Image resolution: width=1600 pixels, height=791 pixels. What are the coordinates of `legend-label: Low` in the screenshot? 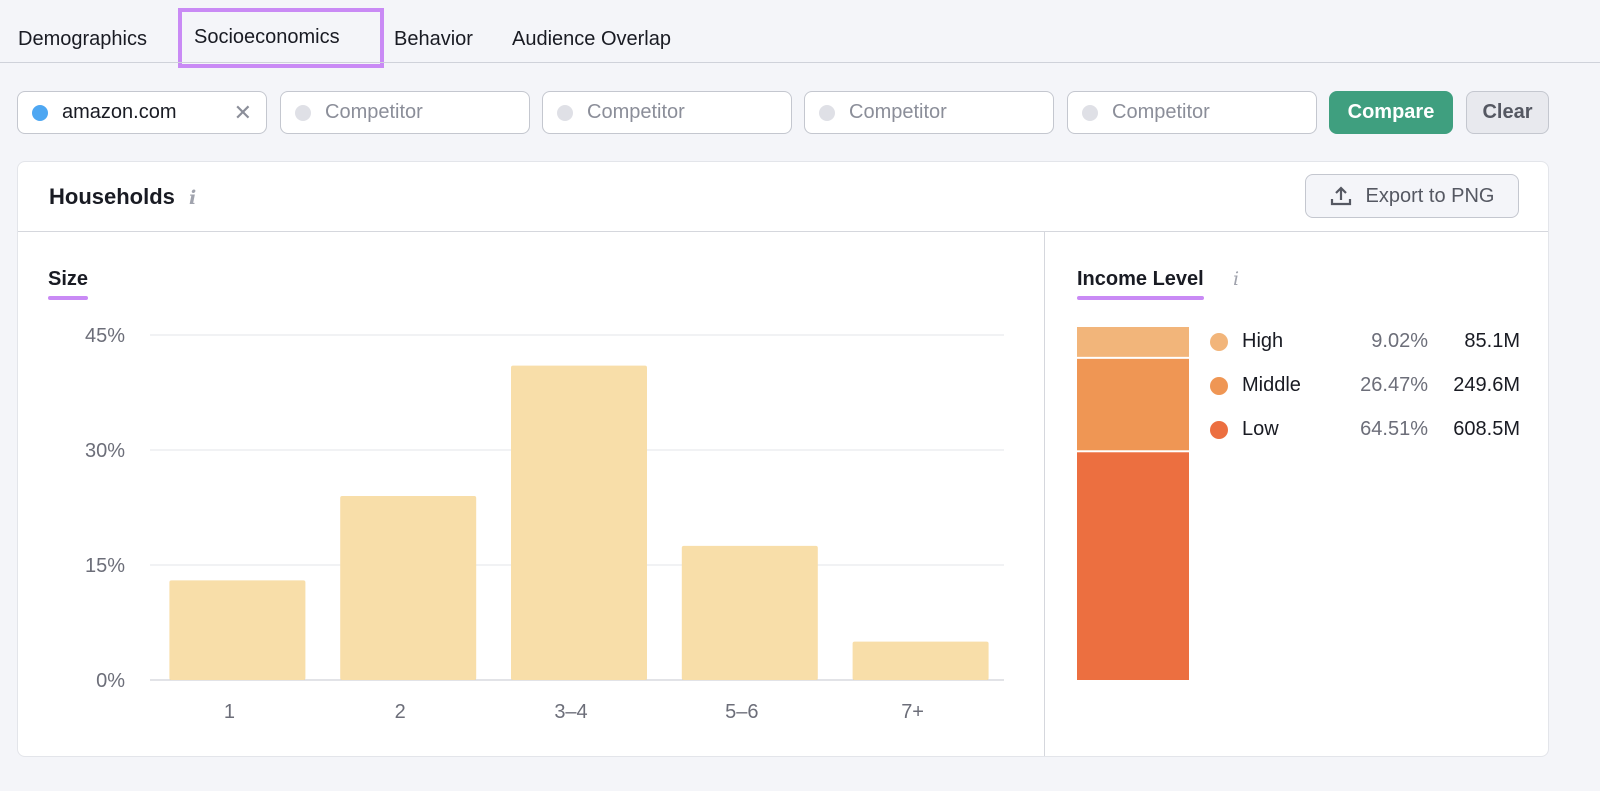 It's located at (1260, 429).